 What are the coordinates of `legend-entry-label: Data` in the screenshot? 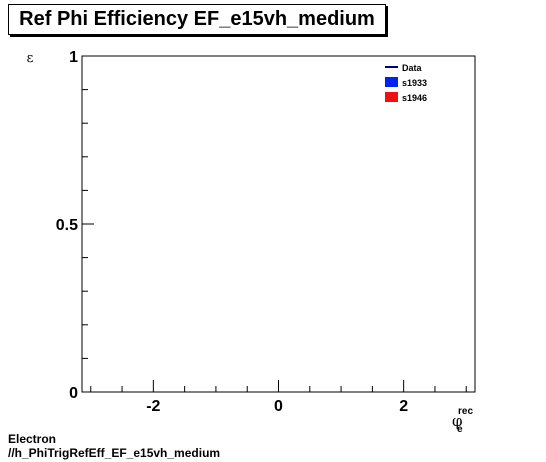 It's located at (412, 68).